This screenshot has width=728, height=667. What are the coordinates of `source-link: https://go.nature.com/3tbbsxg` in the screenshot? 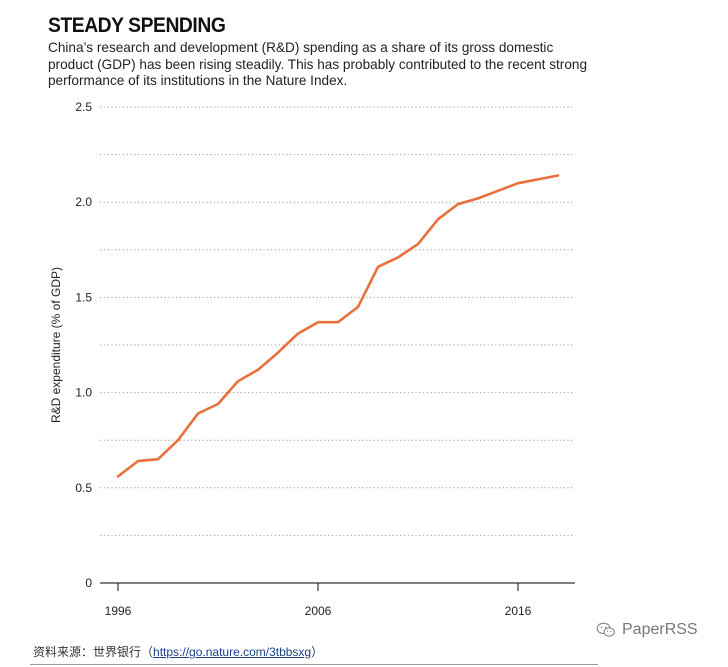 It's located at (232, 652).